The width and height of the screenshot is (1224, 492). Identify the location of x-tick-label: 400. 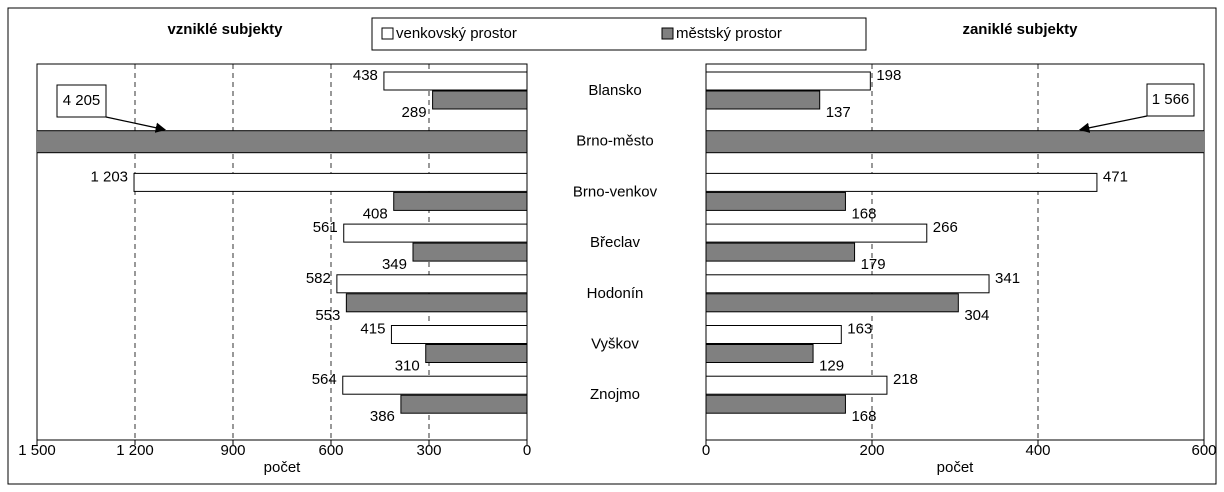
(1037, 450).